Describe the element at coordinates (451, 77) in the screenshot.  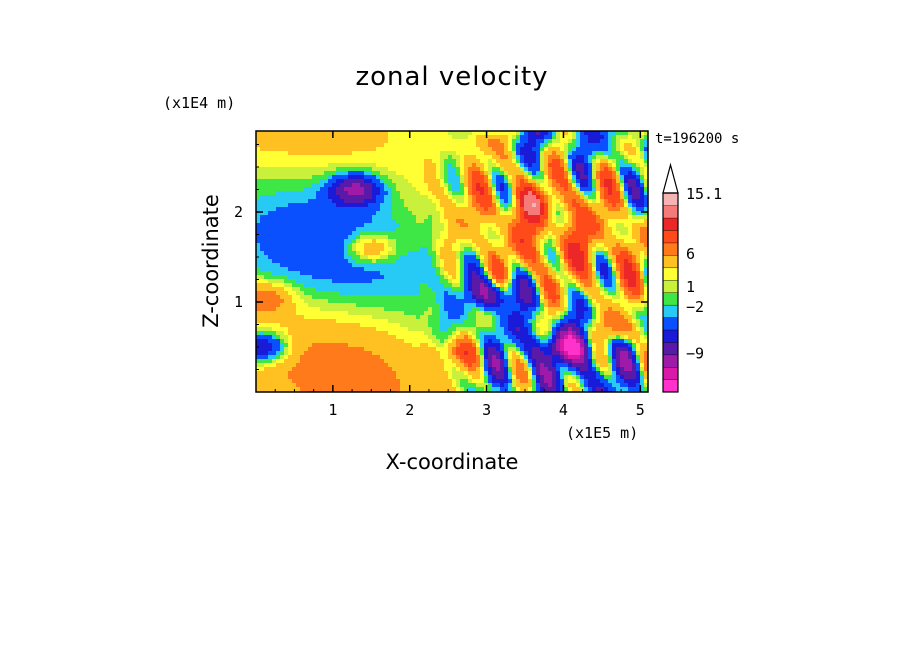
I see `chart-title: zonal velocity` at that location.